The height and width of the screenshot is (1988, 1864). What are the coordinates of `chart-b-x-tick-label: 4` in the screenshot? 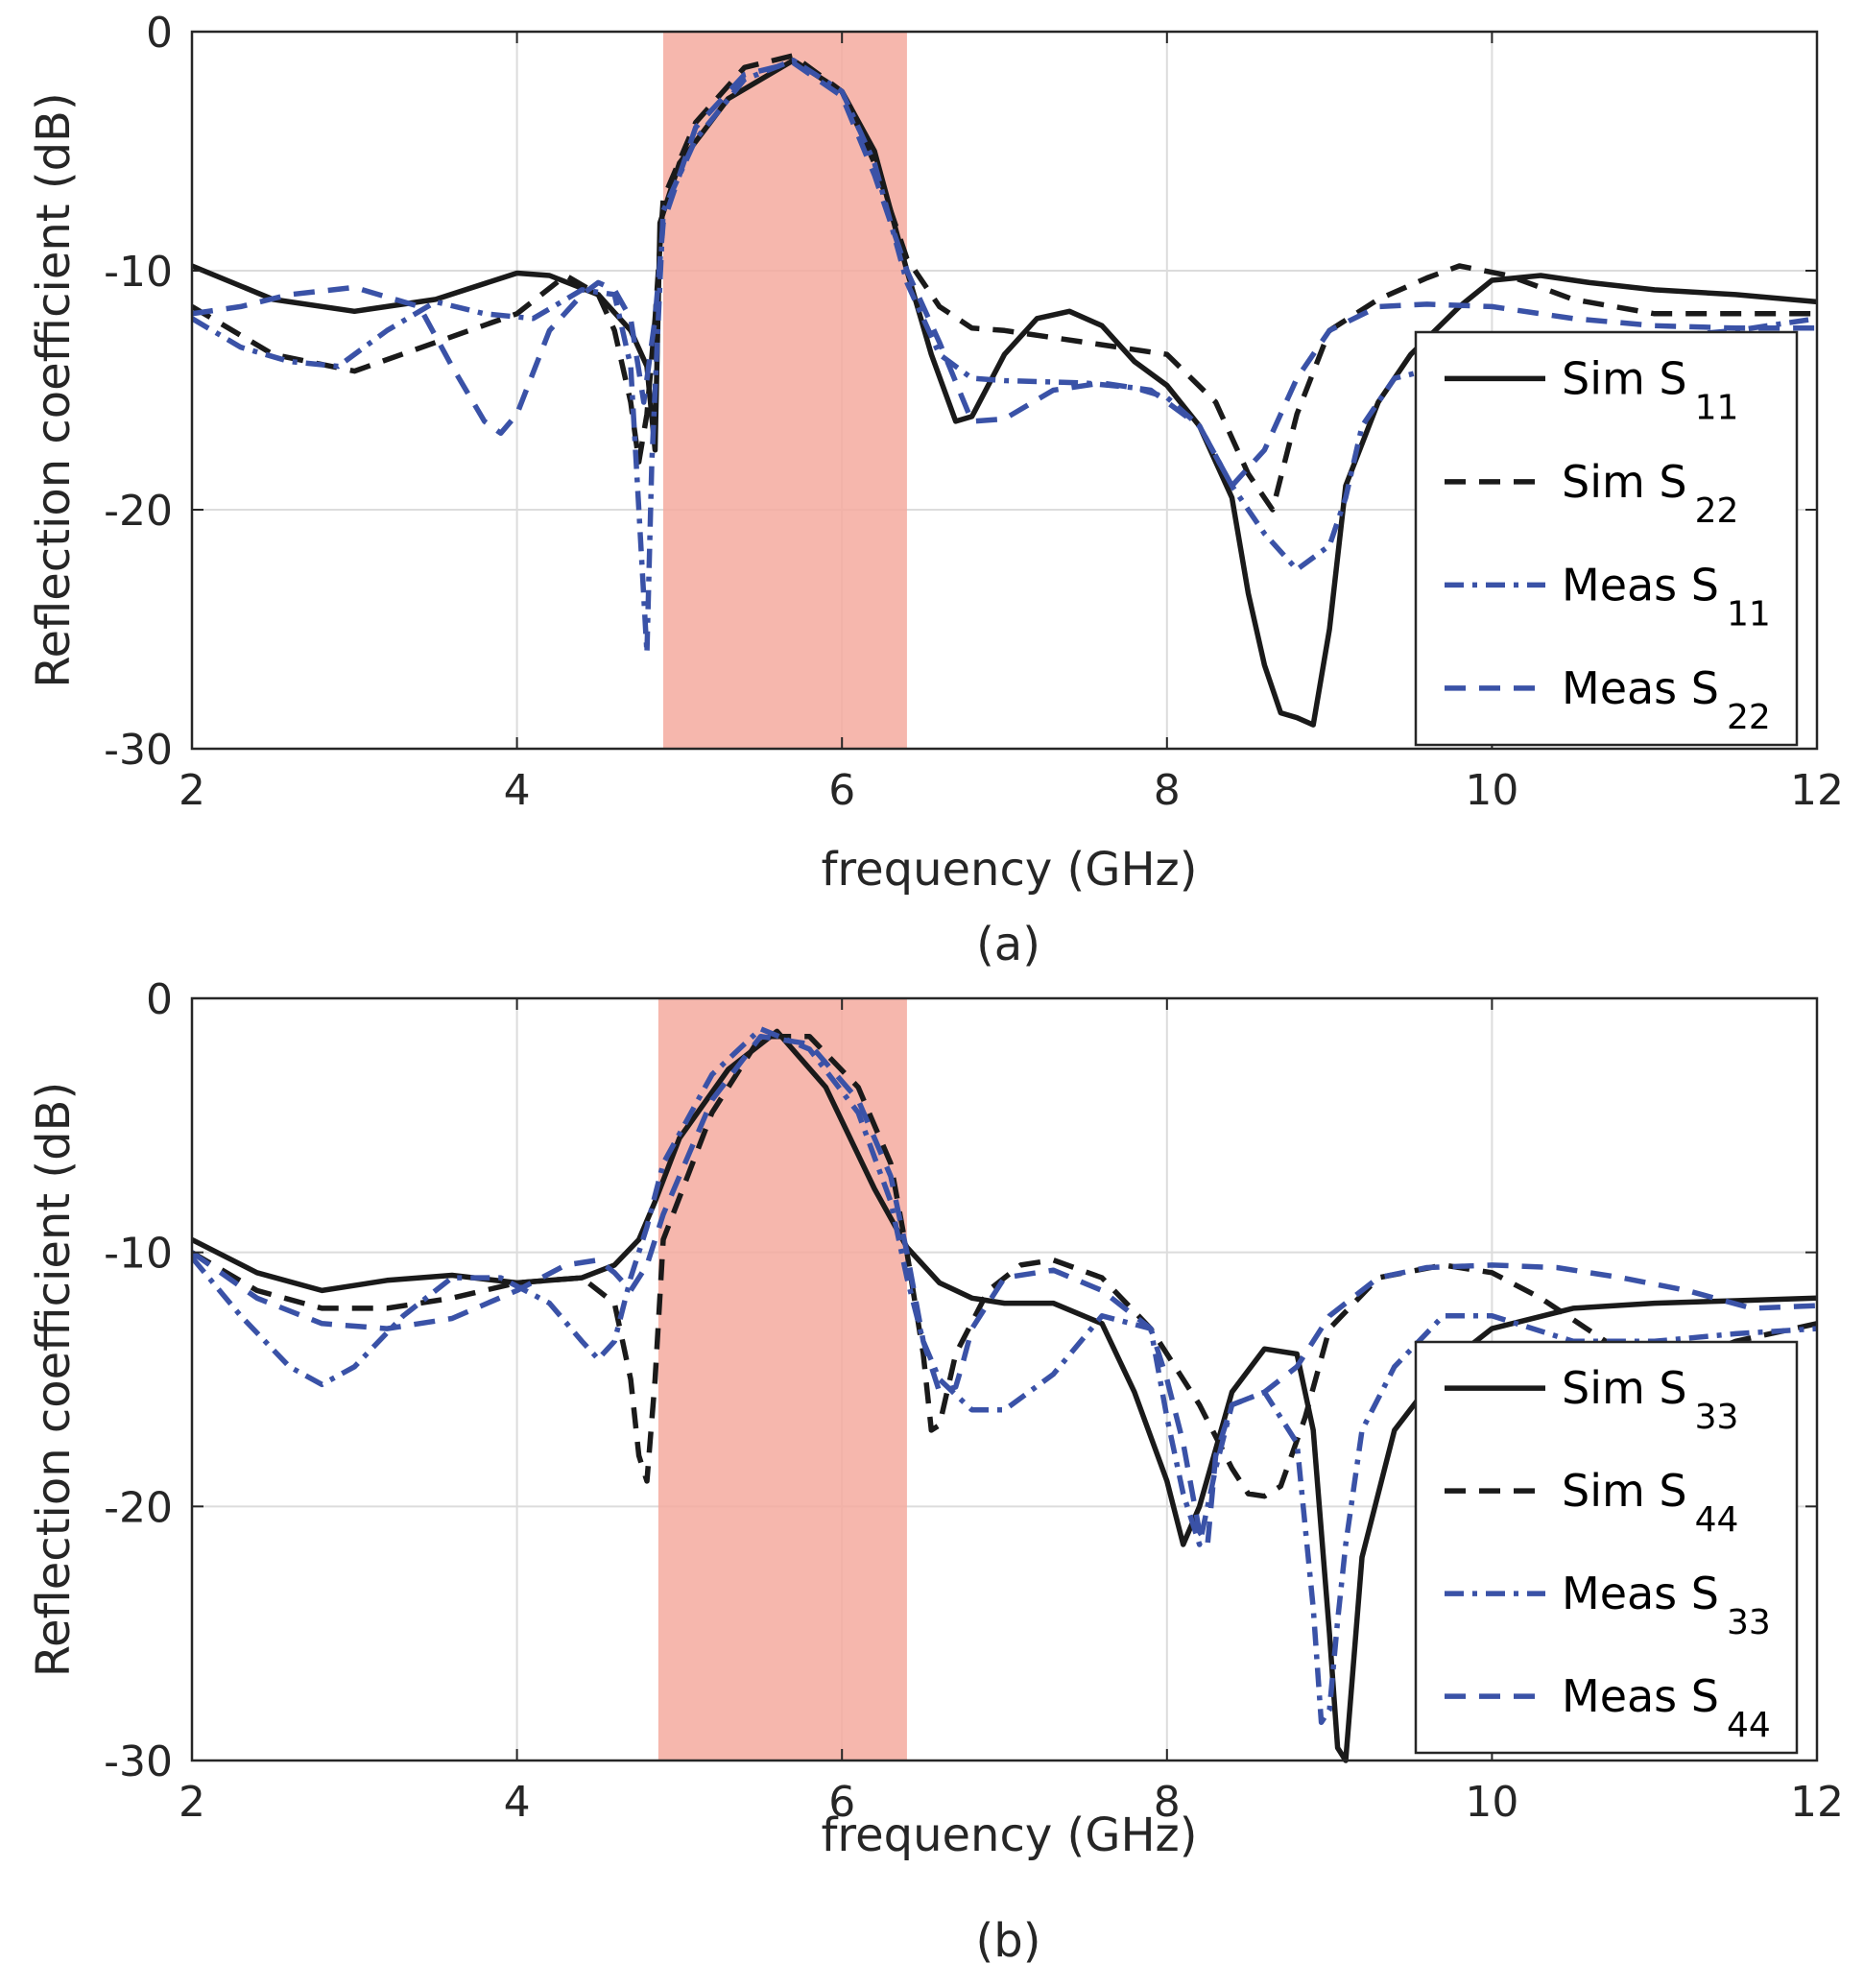 It's located at (517, 1802).